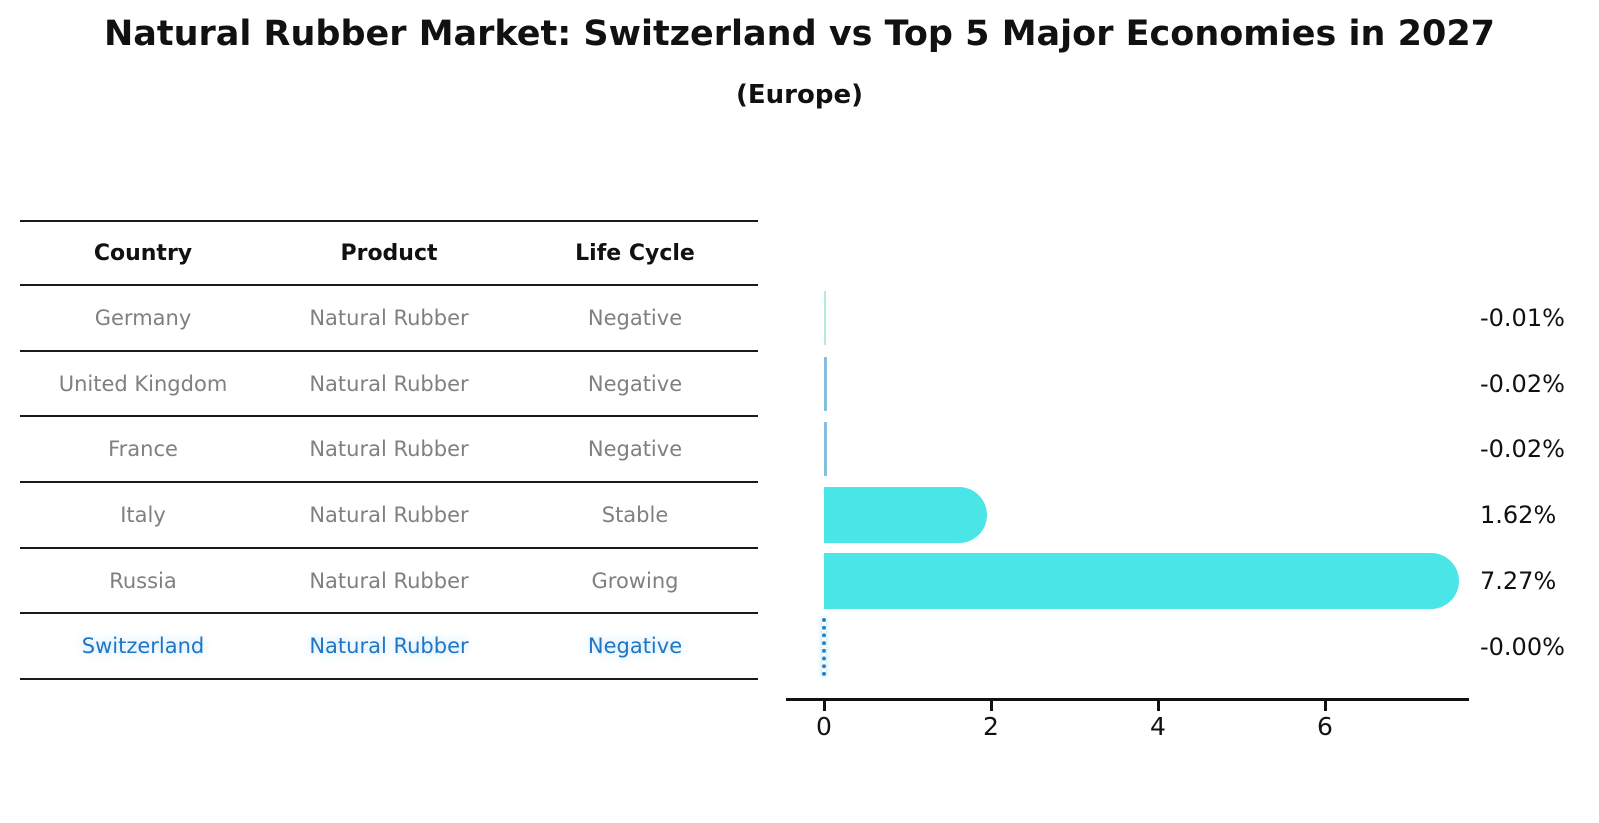 The image size is (1599, 823). What do you see at coordinates (143, 449) in the screenshot?
I see `cell-country: France` at bounding box center [143, 449].